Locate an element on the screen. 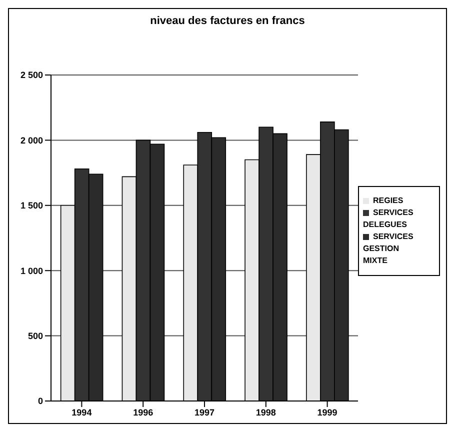 The width and height of the screenshot is (453, 430). x-tick-label: 1996 is located at coordinates (143, 412).